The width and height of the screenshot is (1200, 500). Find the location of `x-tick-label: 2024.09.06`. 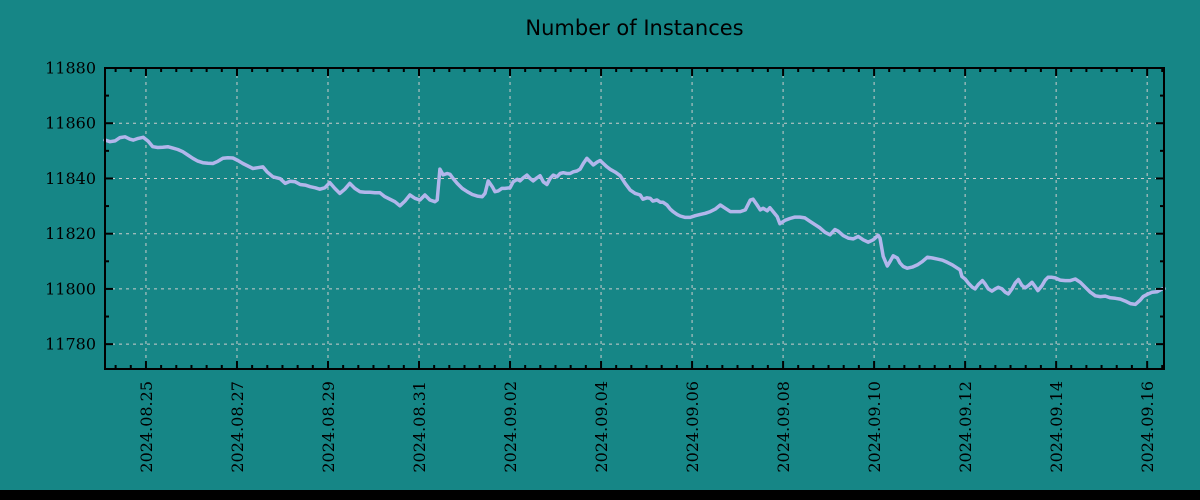

x-tick-label: 2024.09.06 is located at coordinates (692, 427).